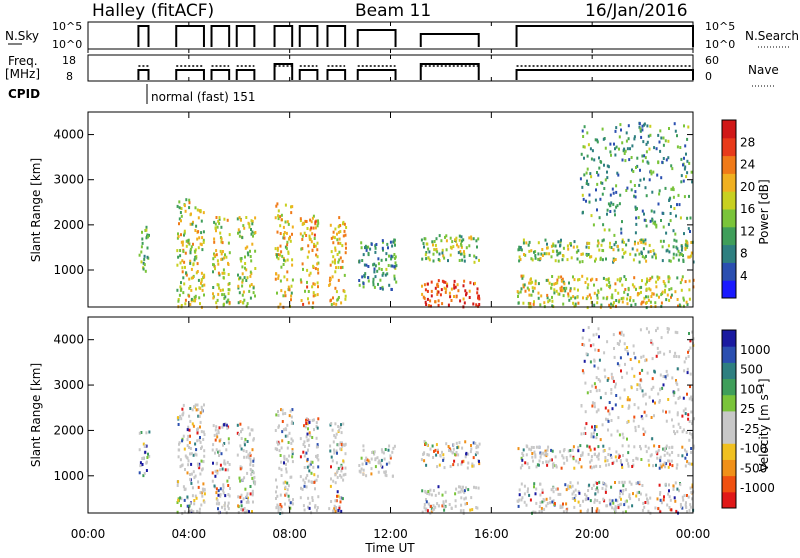 Image resolution: width=800 pixels, height=558 pixels. I want to click on colorbar-swatch, so click(729, 468).